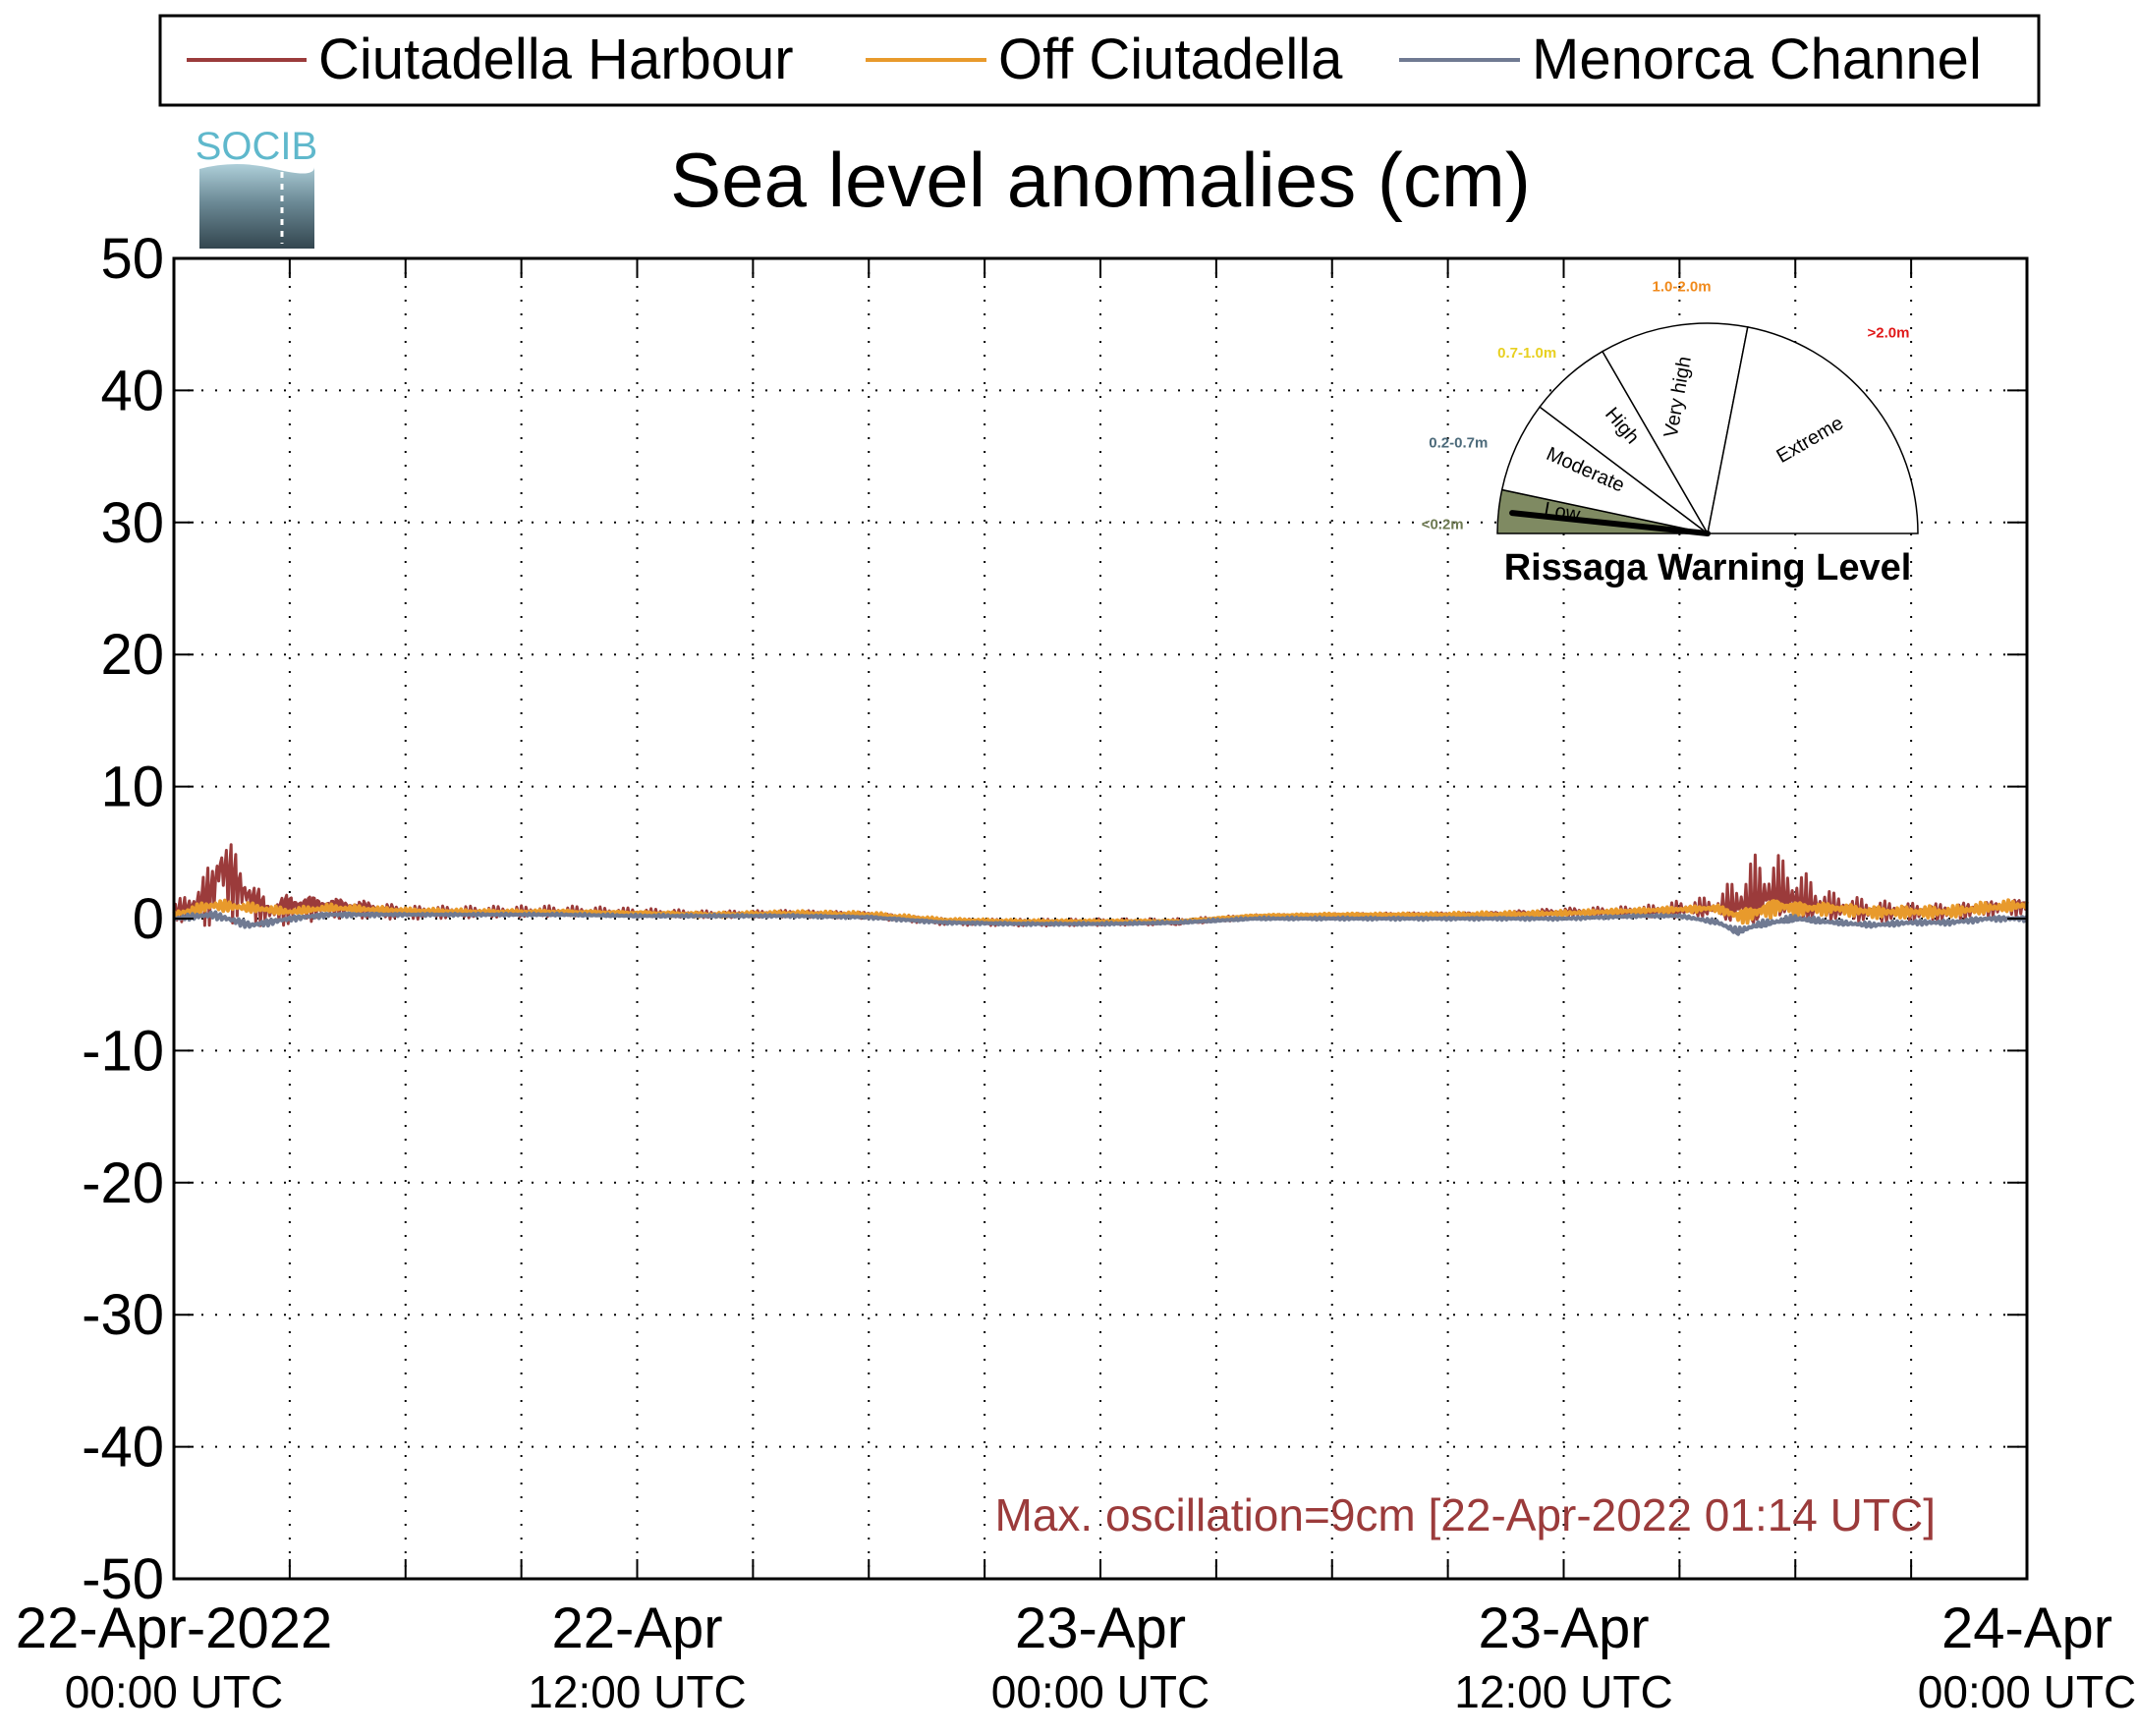 The height and width of the screenshot is (1736, 2137). What do you see at coordinates (132, 259) in the screenshot?
I see `y-tick-label: 50` at bounding box center [132, 259].